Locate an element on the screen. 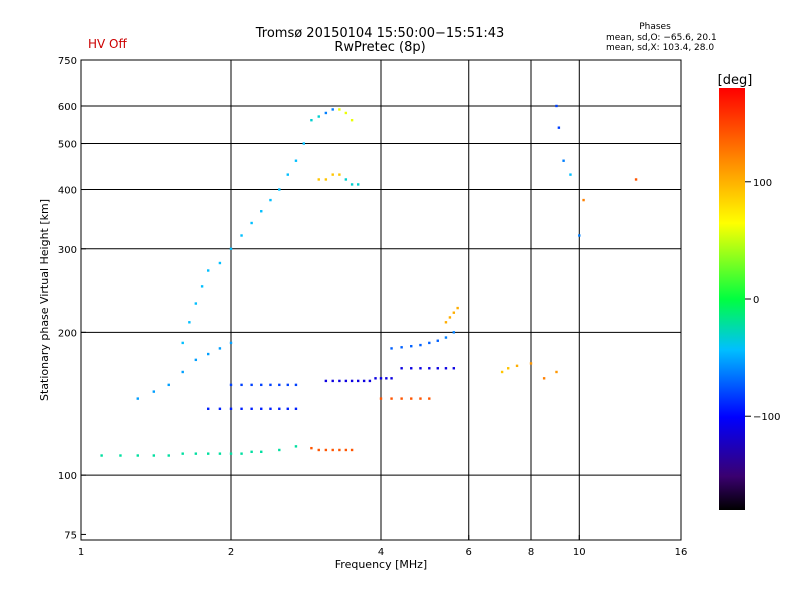 The image size is (800, 600). y-tick-label: 600 is located at coordinates (67, 107).